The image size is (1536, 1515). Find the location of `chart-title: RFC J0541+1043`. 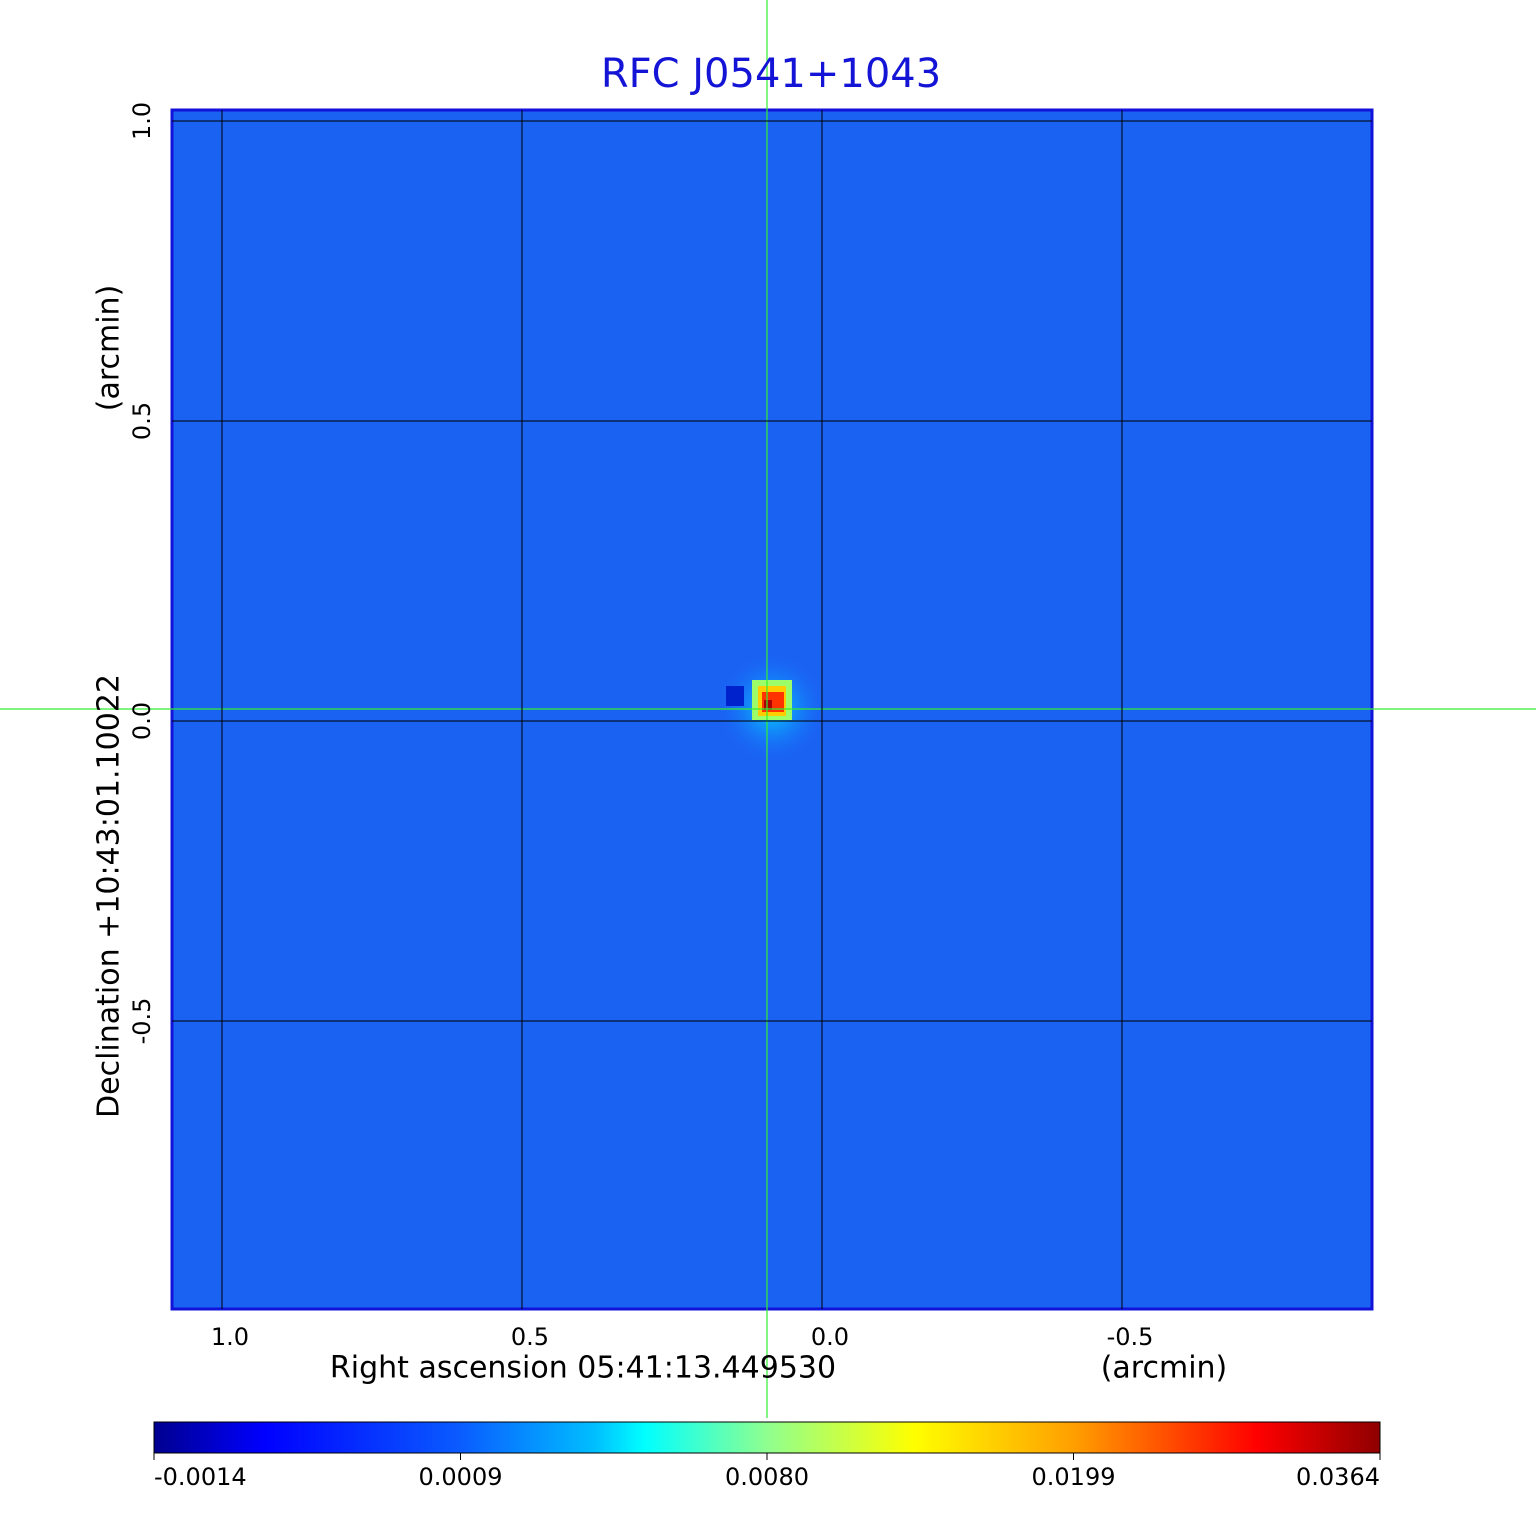

chart-title: RFC J0541+1043 is located at coordinates (771, 74).